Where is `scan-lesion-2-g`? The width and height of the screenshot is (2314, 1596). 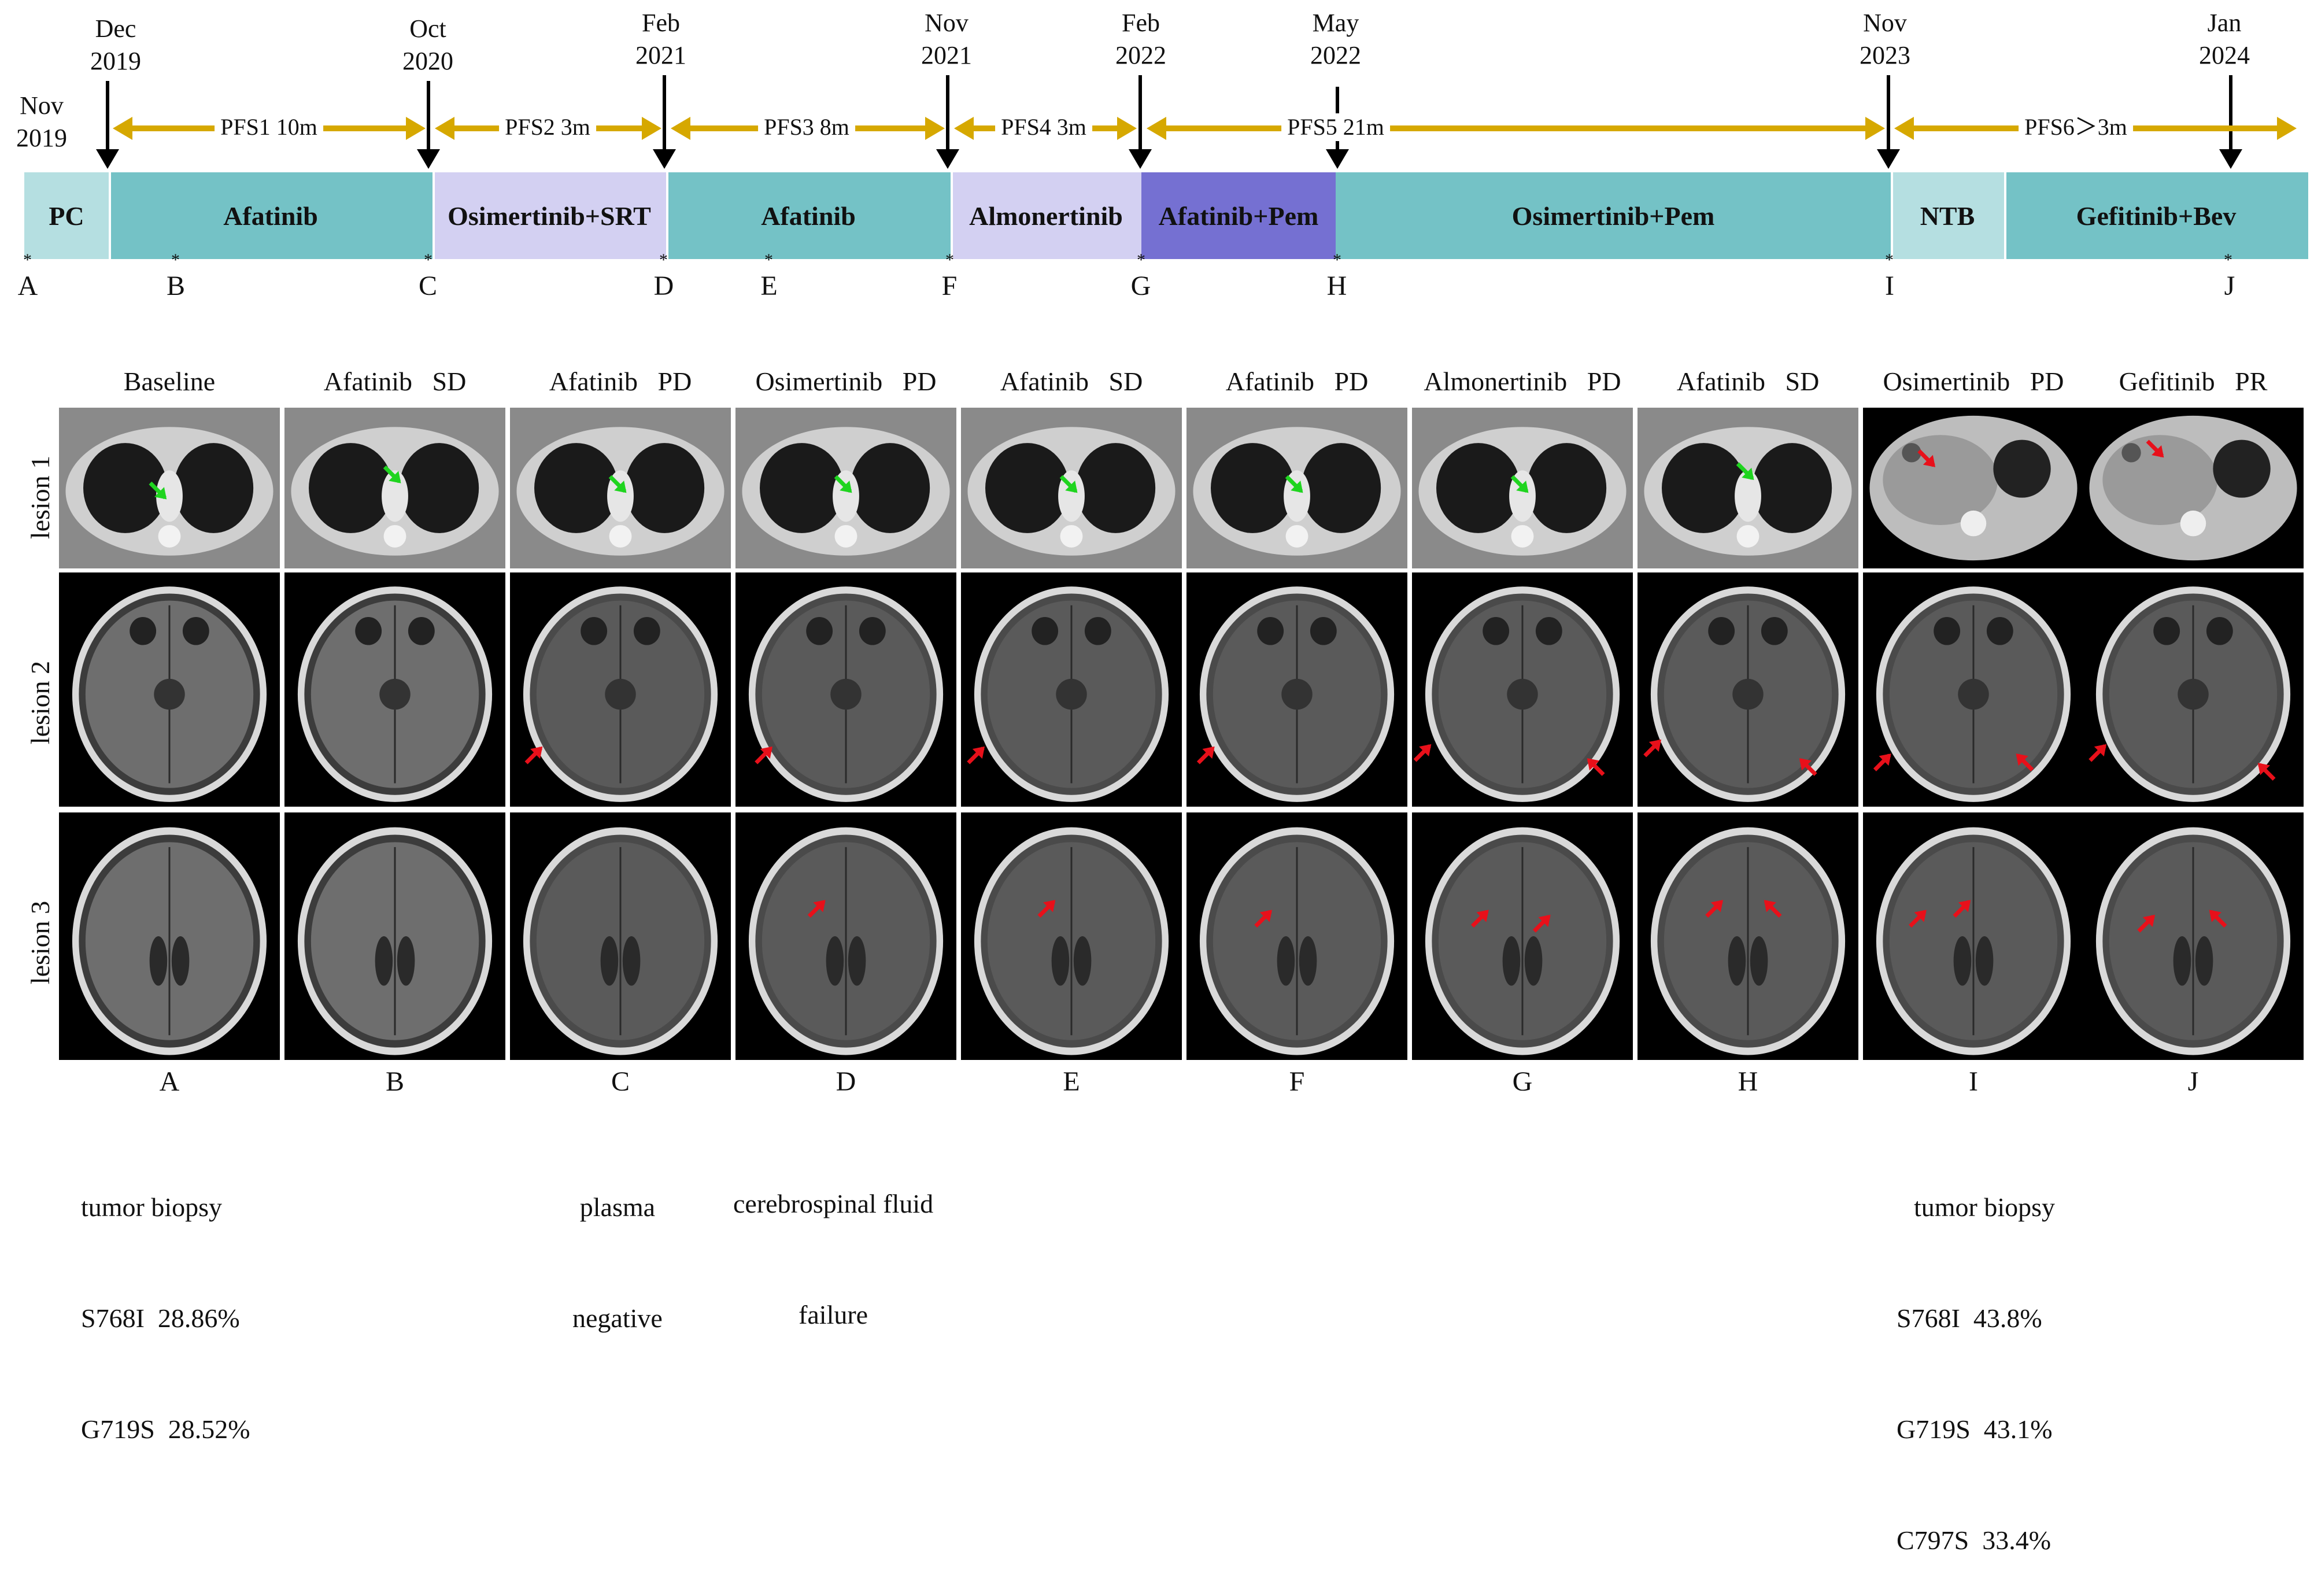
scan-lesion-2-g is located at coordinates (1523, 689).